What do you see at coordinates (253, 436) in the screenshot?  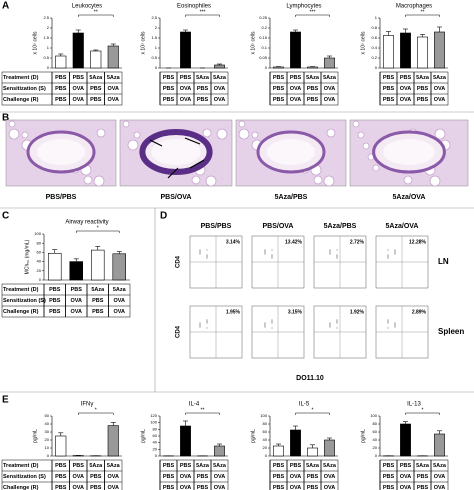 I see `y-axis-label: pg/mL` at bounding box center [253, 436].